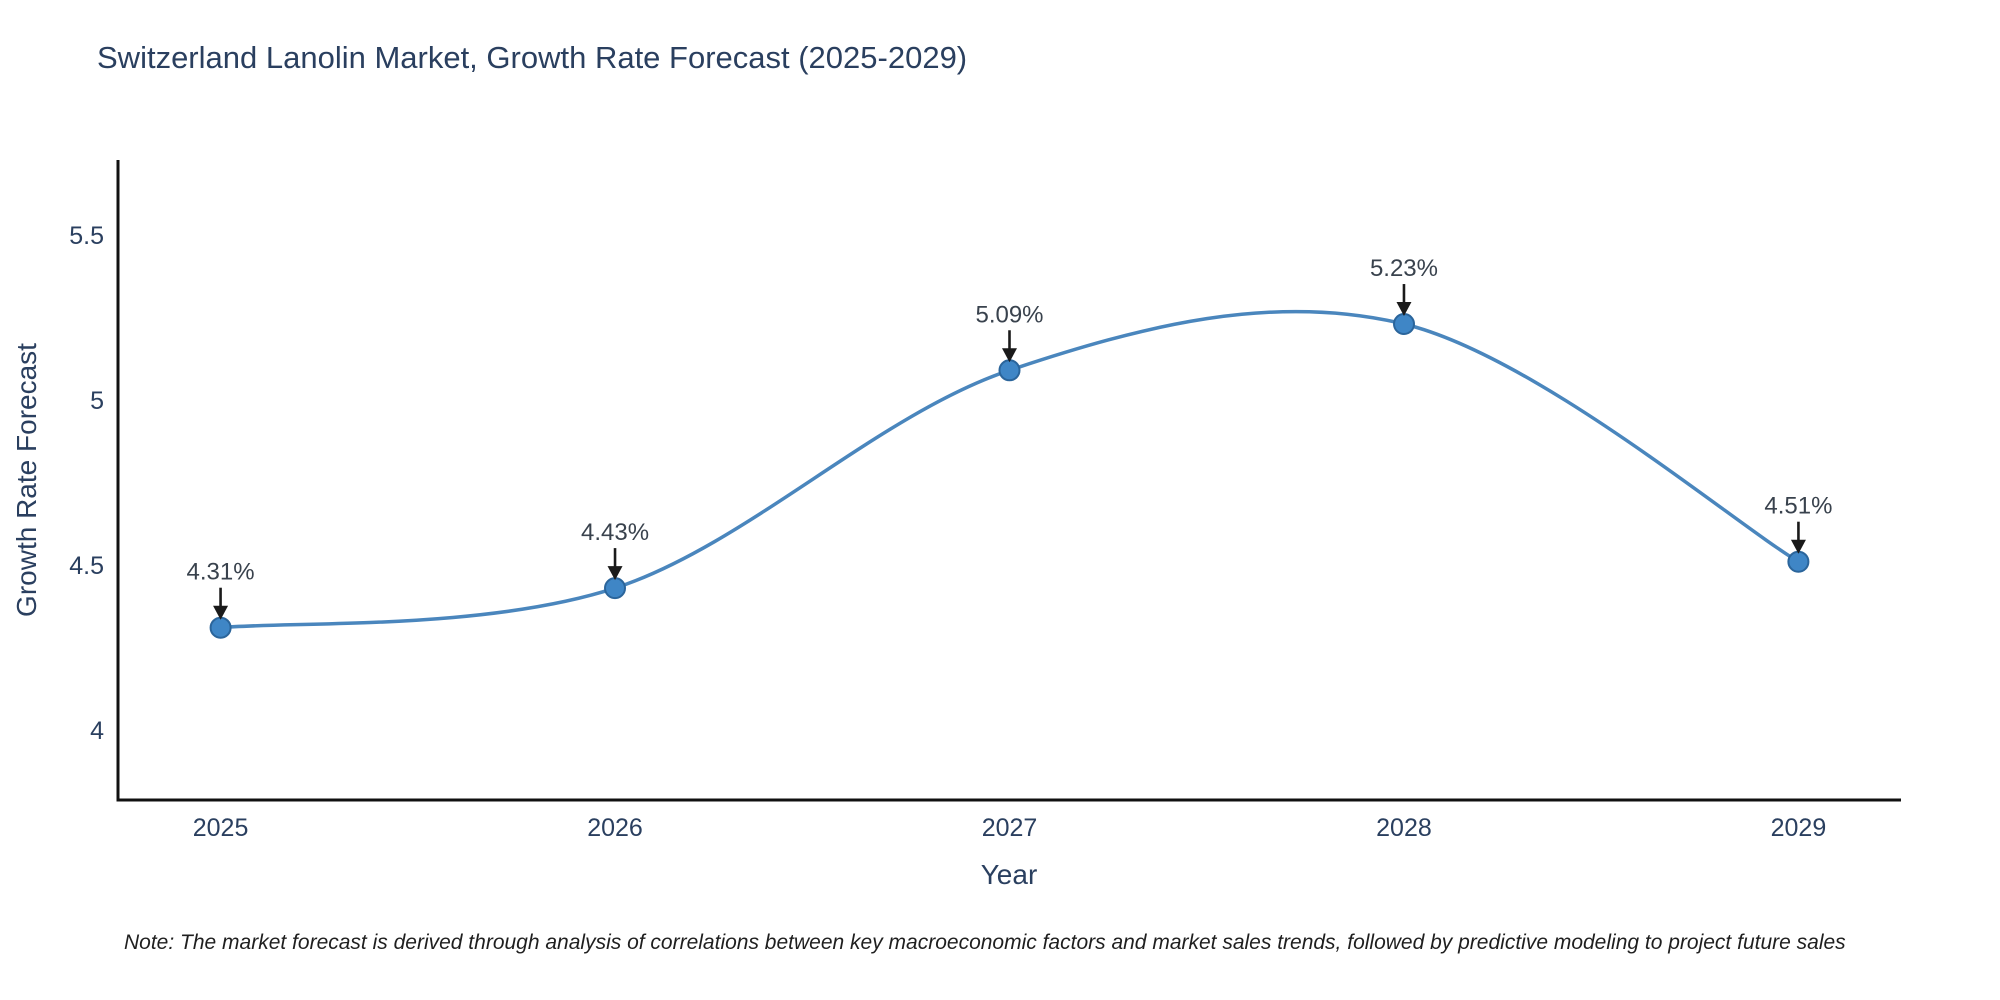 The image size is (2000, 1000). I want to click on y-tick-label: 5, so click(97, 401).